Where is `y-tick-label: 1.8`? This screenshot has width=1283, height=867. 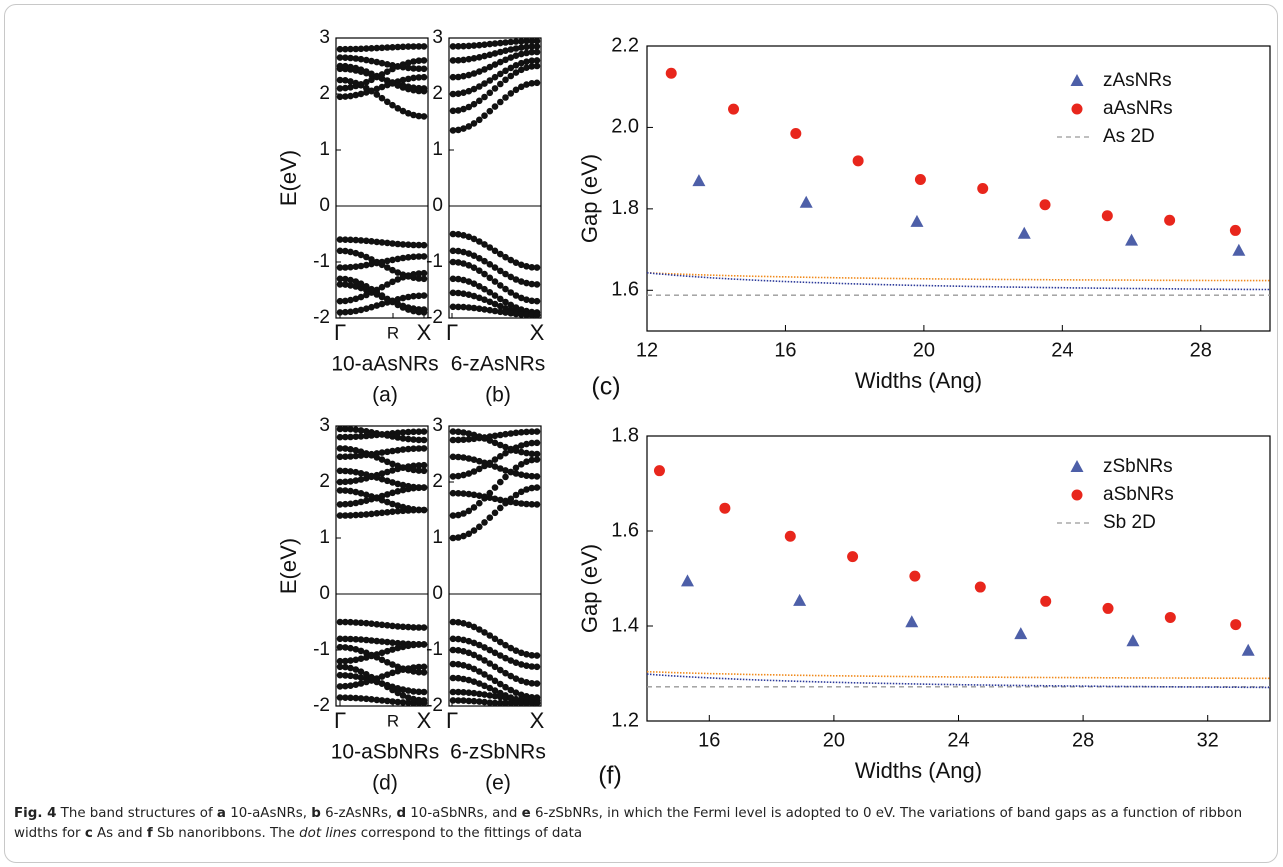
y-tick-label: 1.8 is located at coordinates (625, 435).